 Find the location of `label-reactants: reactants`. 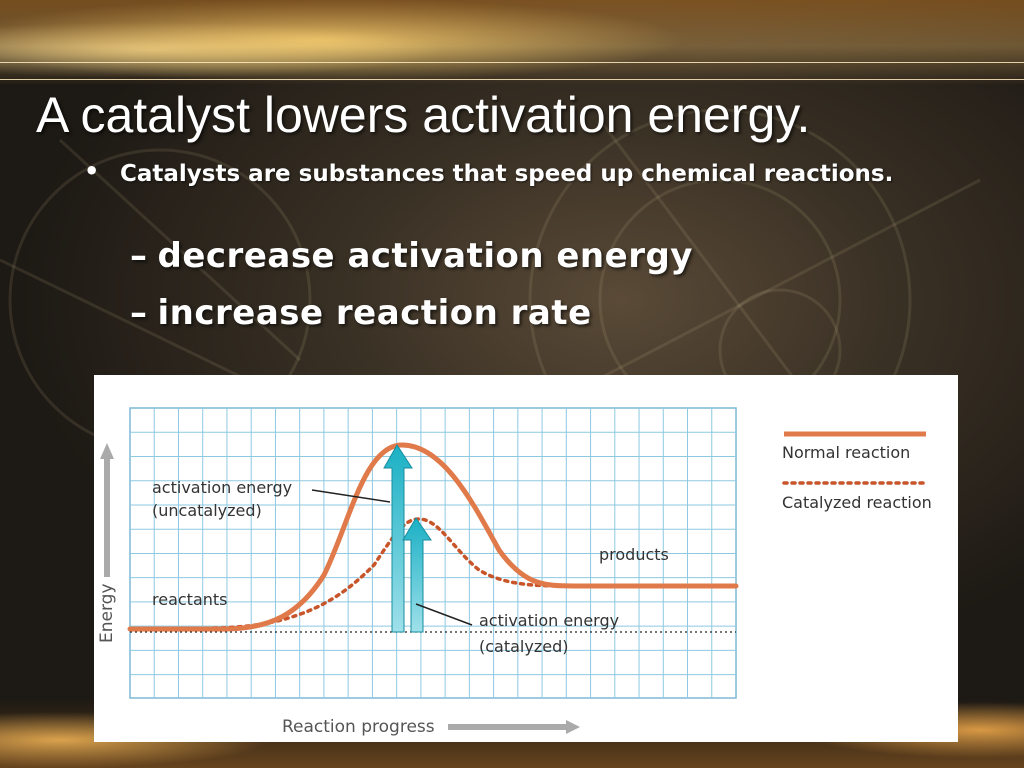

label-reactants: reactants is located at coordinates (190, 599).